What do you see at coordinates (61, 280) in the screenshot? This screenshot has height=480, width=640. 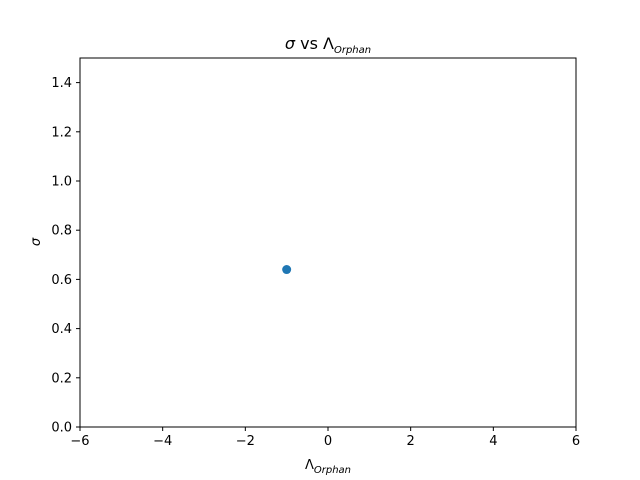 I see `y-tick-label: 0.6` at bounding box center [61, 280].